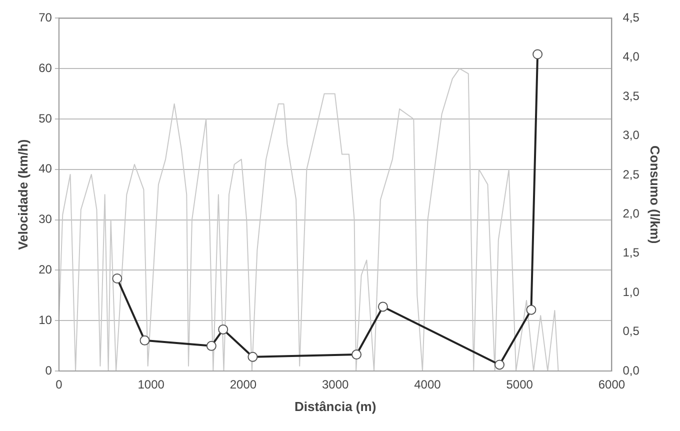  Describe the element at coordinates (151, 385) in the screenshot. I see `x-tick-label: 1000` at that location.